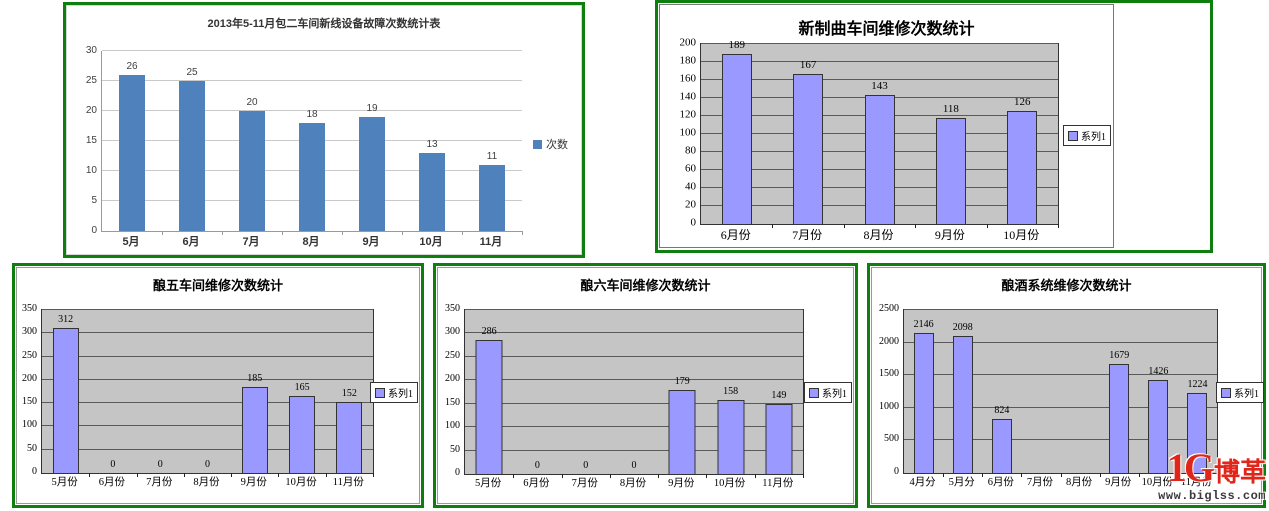 The width and height of the screenshot is (1269, 511). Describe the element at coordinates (1079, 482) in the screenshot. I see `x-axis-category-label: 8月份` at that location.